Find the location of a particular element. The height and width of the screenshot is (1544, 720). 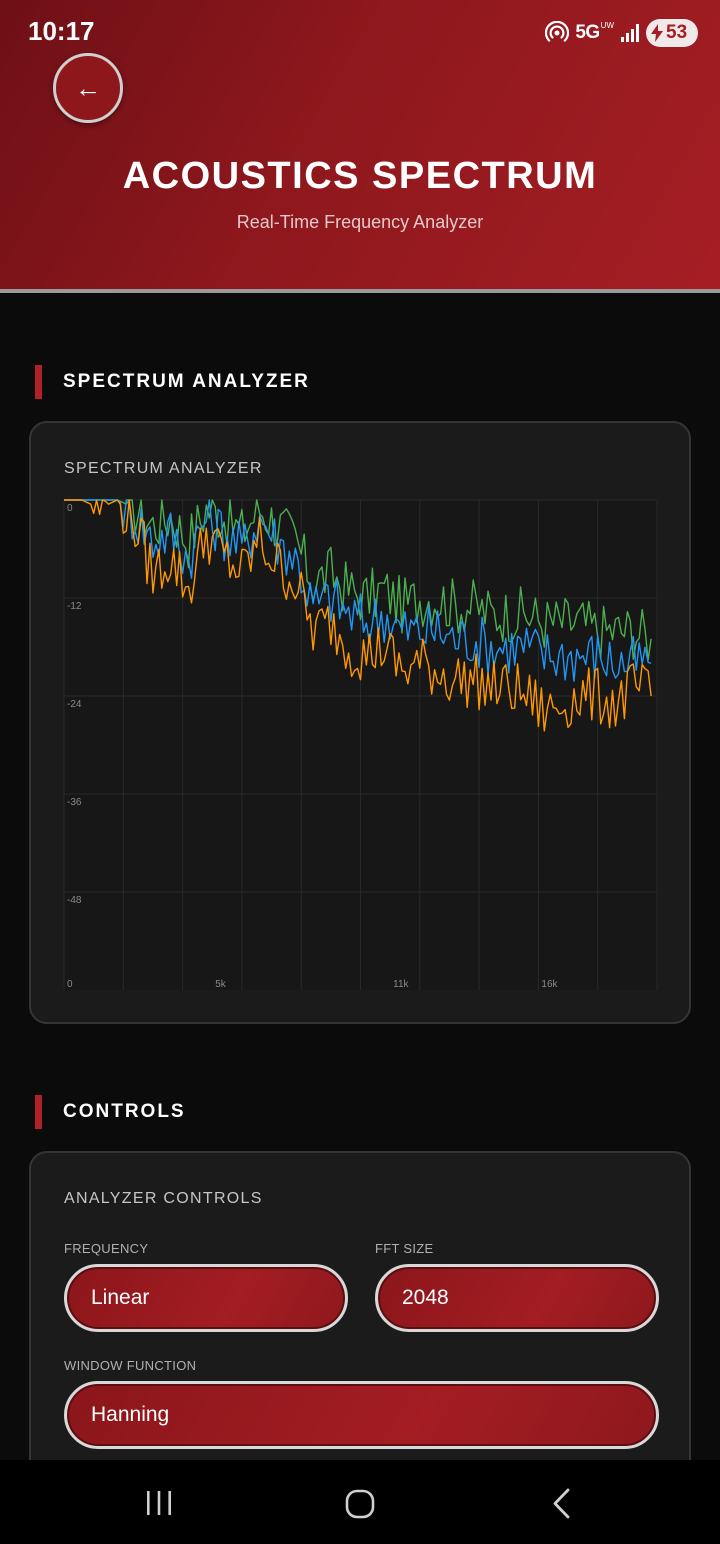

frequency-value: Linear is located at coordinates (120, 1297).